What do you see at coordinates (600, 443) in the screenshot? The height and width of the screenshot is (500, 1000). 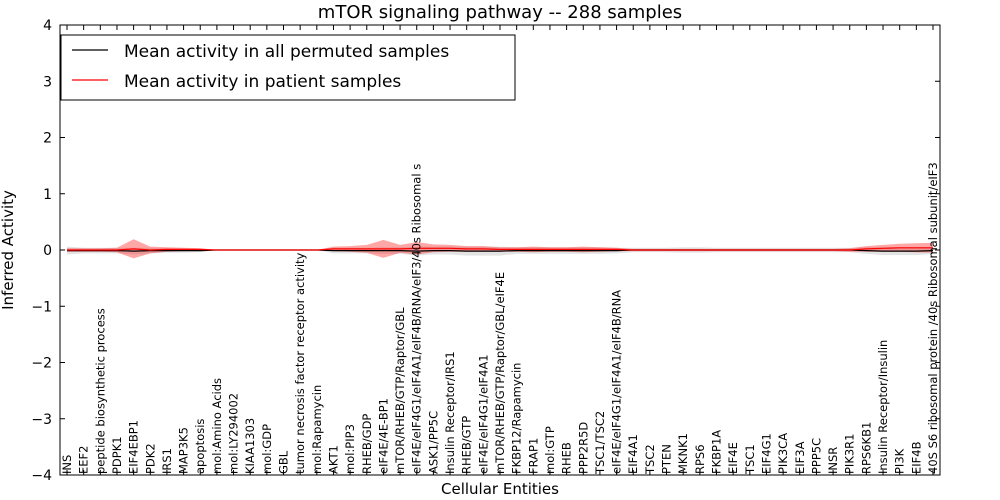 I see `x-category-label: TSC1/TSC2` at bounding box center [600, 443].